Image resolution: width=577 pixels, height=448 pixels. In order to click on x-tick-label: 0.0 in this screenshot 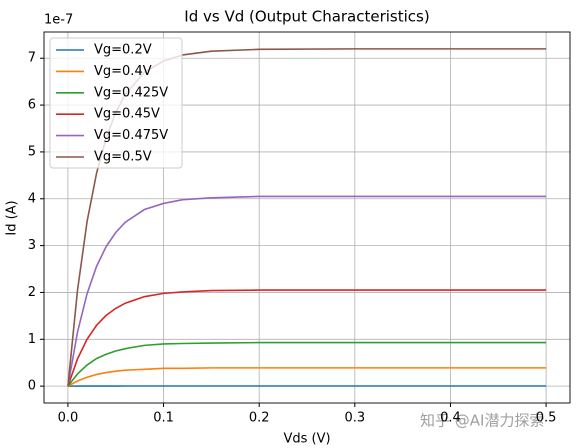, I will do `click(68, 418)`.